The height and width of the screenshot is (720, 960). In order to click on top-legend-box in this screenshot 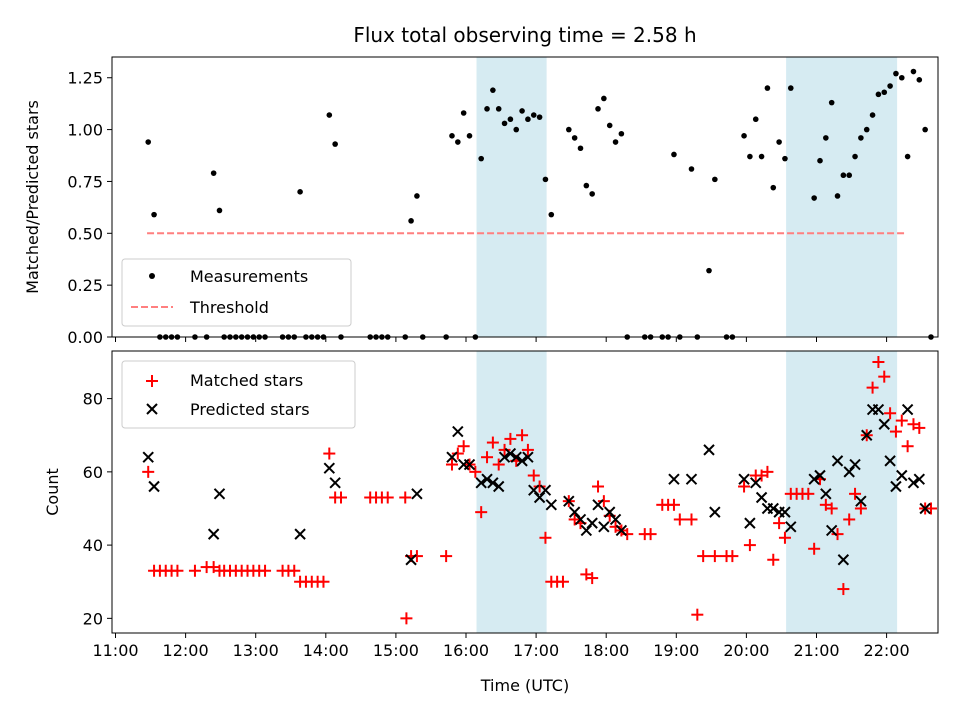, I will do `click(236, 292)`.